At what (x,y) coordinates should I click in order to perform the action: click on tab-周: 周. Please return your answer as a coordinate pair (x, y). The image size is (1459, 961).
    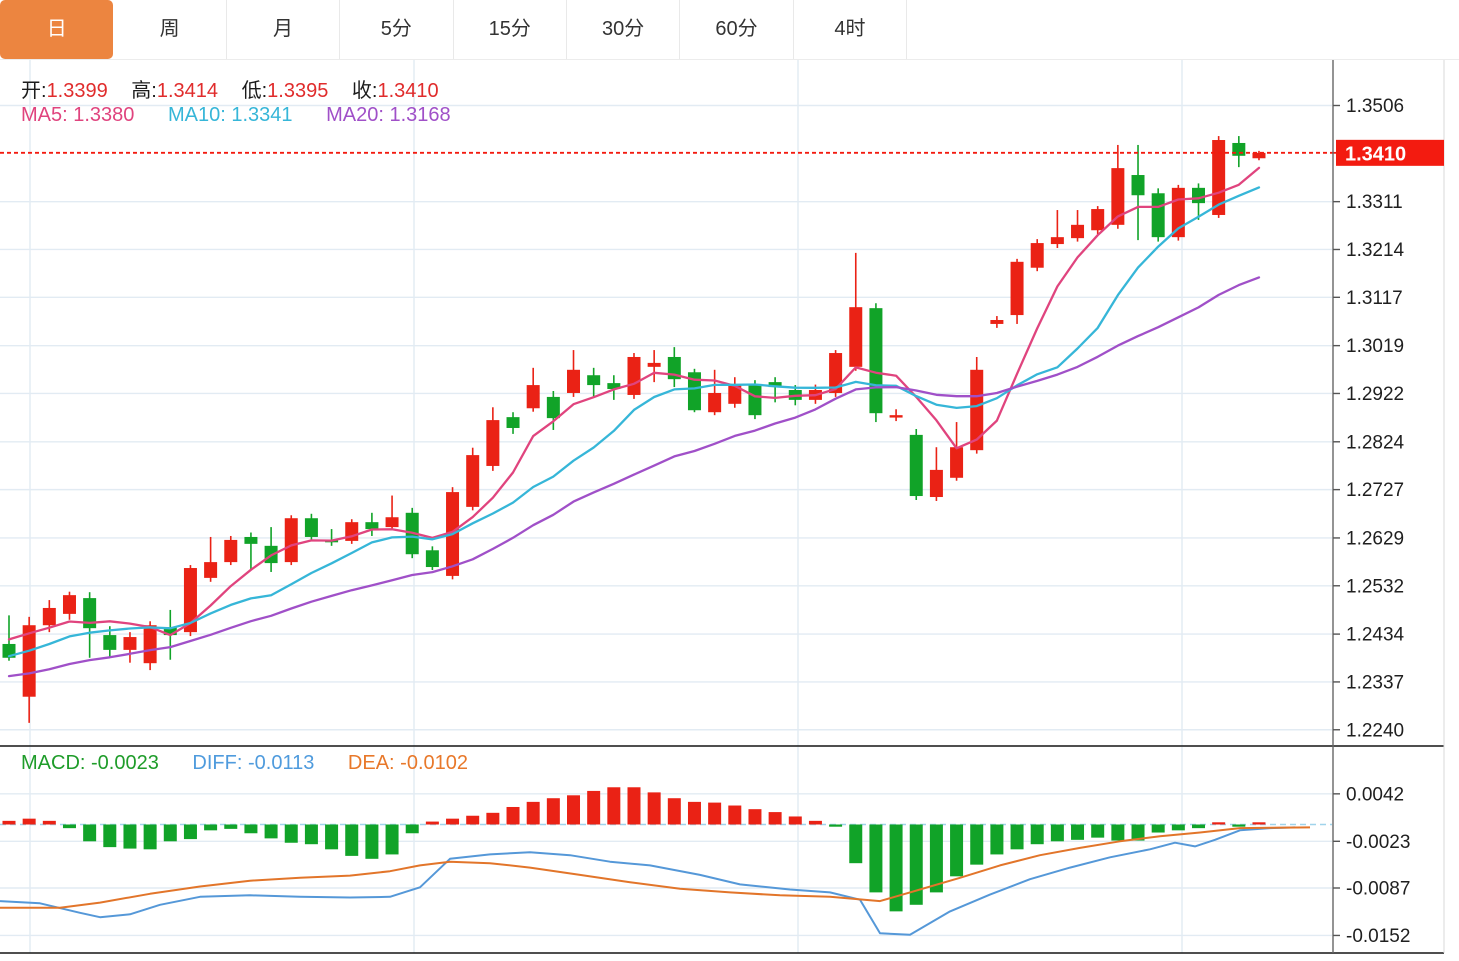
    Looking at the image, I should click on (170, 29).